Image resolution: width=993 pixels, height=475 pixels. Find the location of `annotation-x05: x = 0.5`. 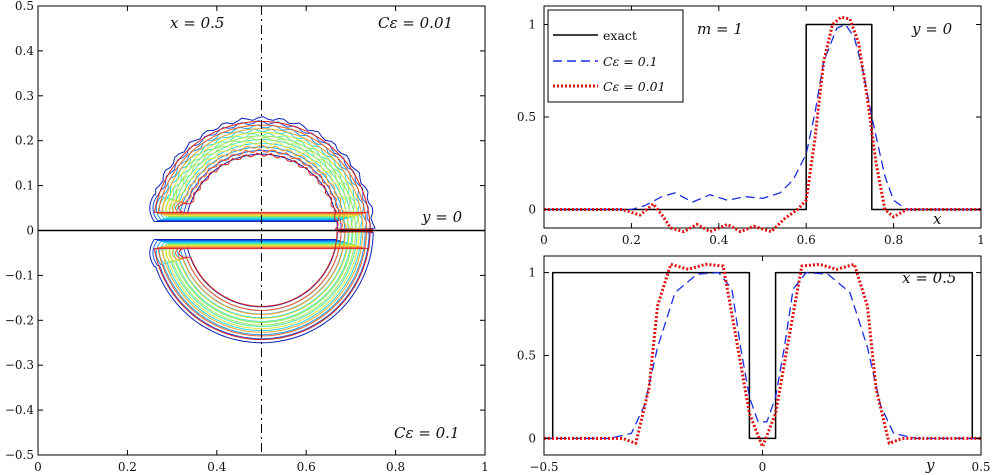

annotation-x05: x = 0.5 is located at coordinates (197, 23).